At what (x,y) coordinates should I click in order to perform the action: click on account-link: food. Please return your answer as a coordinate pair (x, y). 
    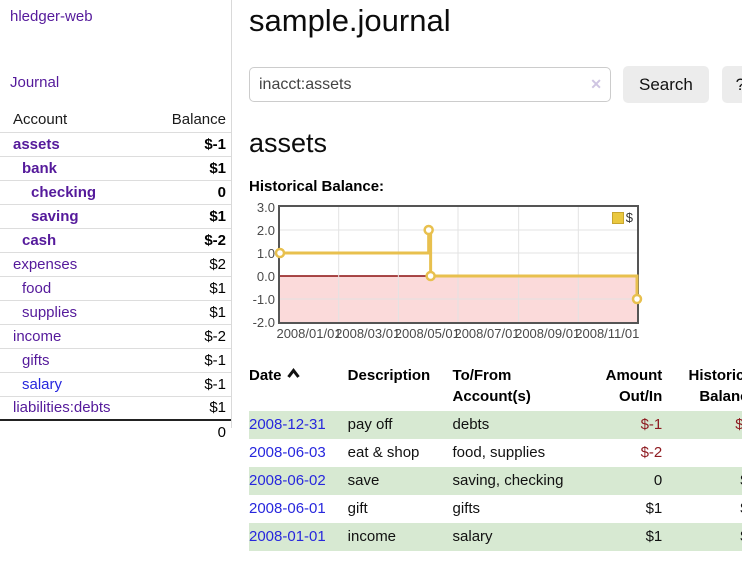
    Looking at the image, I should click on (37, 288).